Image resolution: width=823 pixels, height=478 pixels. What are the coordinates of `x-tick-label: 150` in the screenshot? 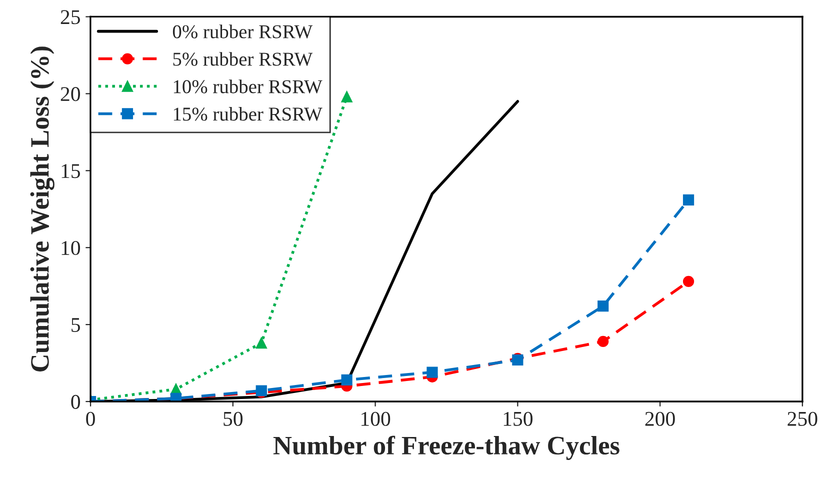 It's located at (518, 419).